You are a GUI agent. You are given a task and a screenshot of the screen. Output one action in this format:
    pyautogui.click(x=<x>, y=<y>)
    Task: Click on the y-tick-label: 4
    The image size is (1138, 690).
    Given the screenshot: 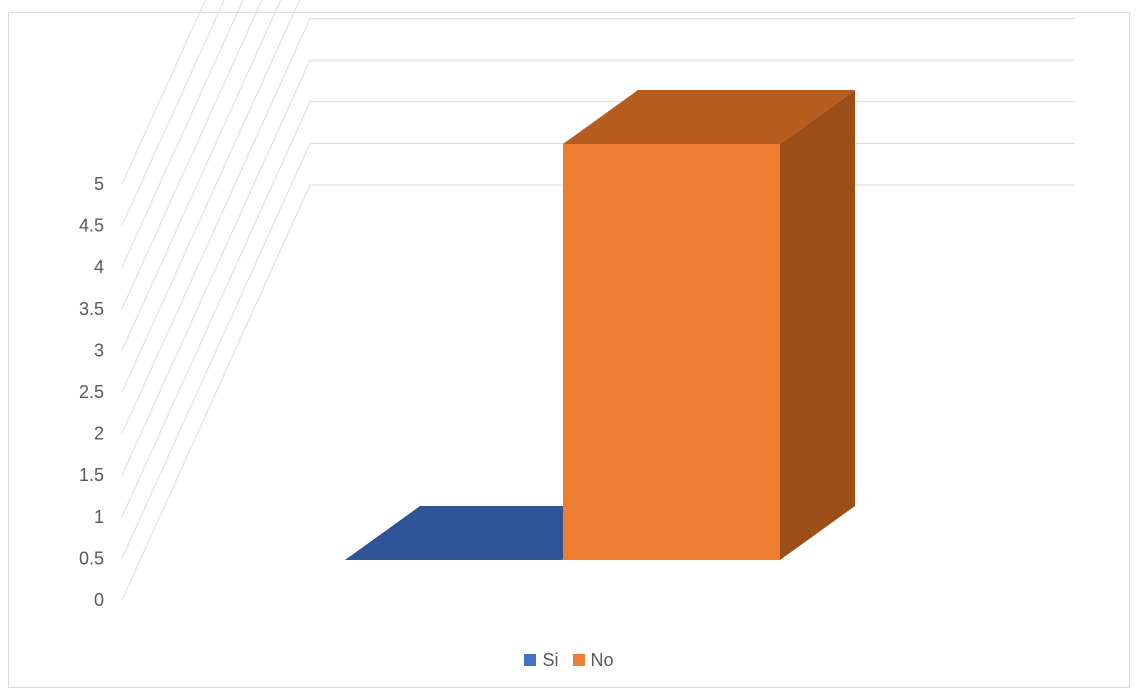 What is the action you would take?
    pyautogui.click(x=99, y=267)
    